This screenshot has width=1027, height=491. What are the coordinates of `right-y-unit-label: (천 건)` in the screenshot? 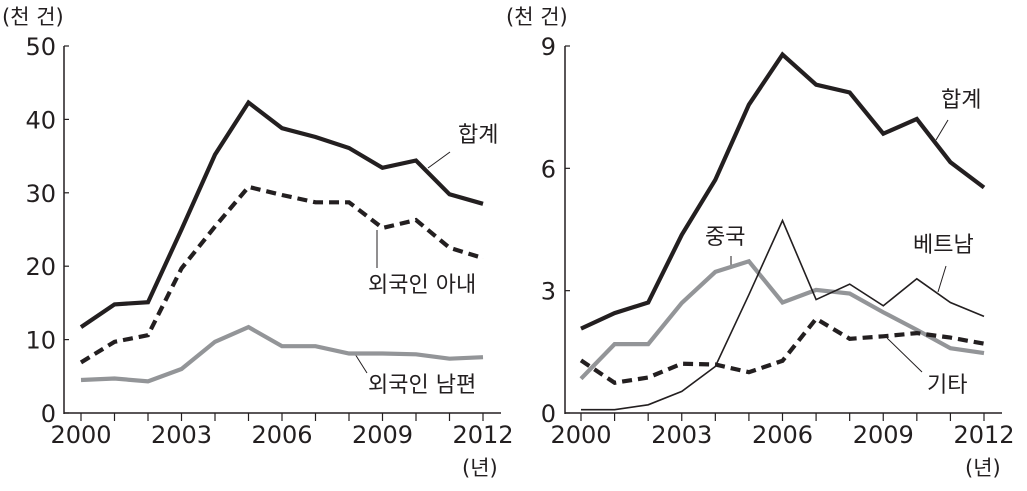 It's located at (537, 17).